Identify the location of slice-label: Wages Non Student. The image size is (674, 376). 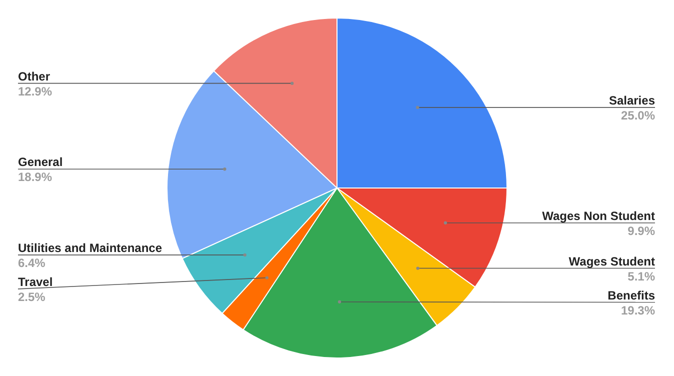
(598, 215).